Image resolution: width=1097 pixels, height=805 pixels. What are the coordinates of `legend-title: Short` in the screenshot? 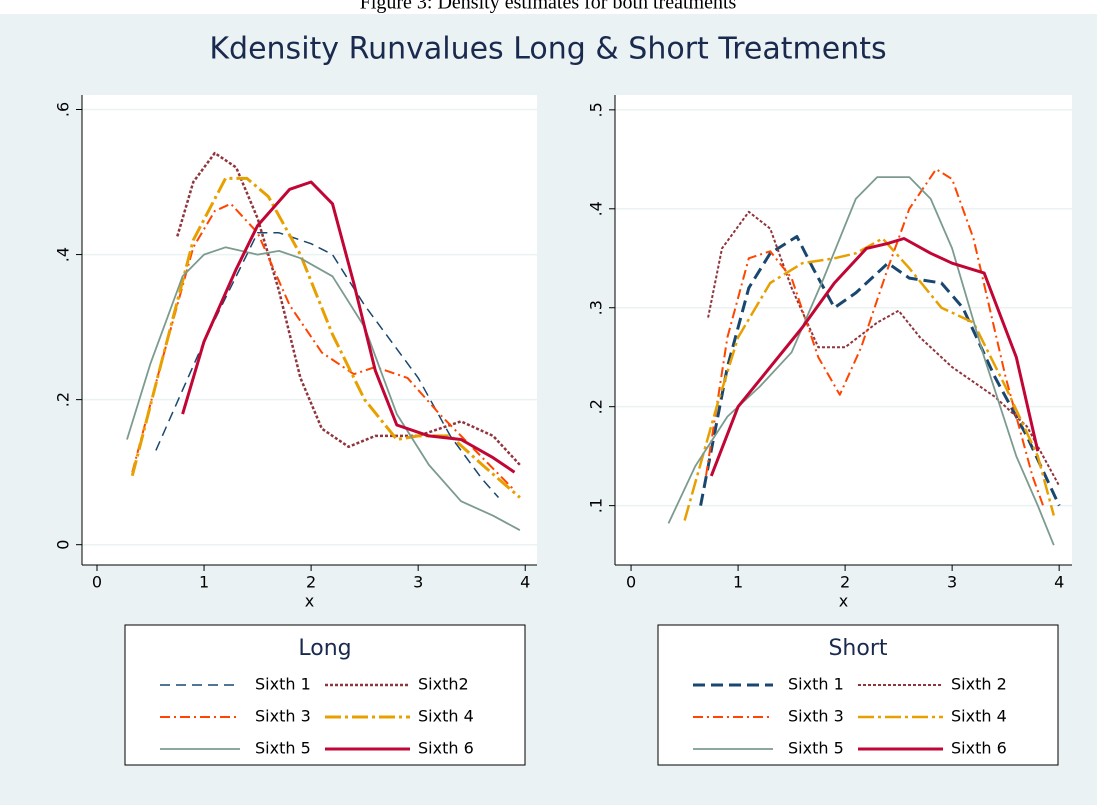 It's located at (857, 648).